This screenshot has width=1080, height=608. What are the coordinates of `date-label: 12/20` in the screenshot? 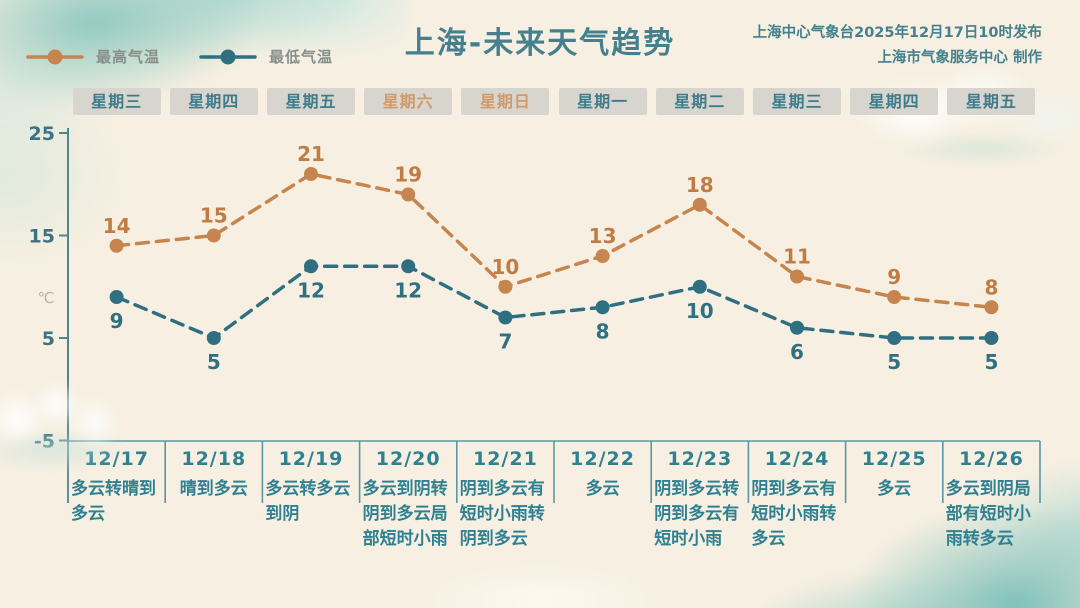 It's located at (408, 459).